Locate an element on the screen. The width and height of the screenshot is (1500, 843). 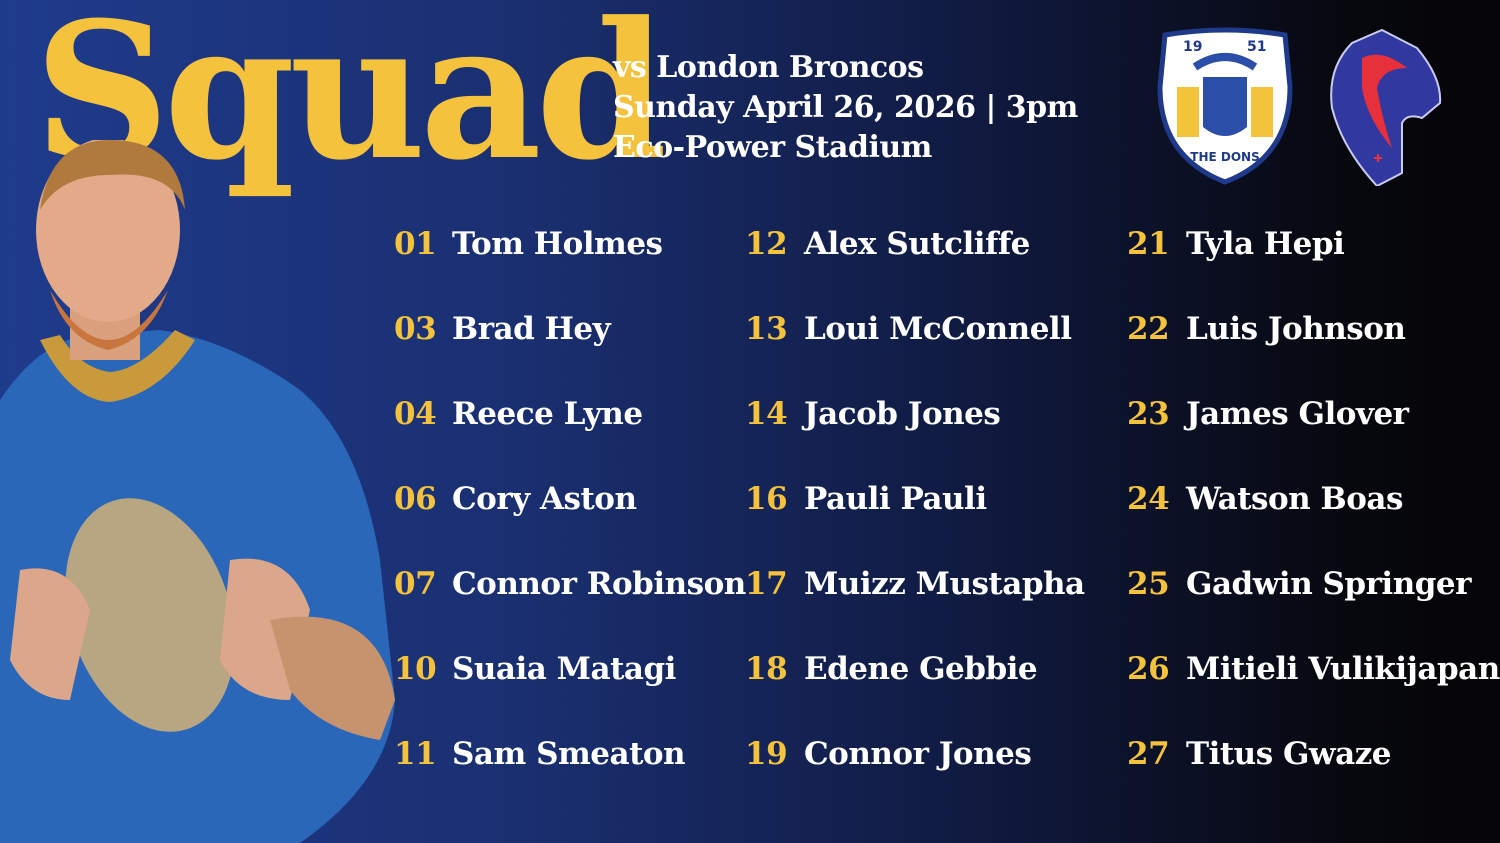
player-name: Connor Jones is located at coordinates (918, 754).